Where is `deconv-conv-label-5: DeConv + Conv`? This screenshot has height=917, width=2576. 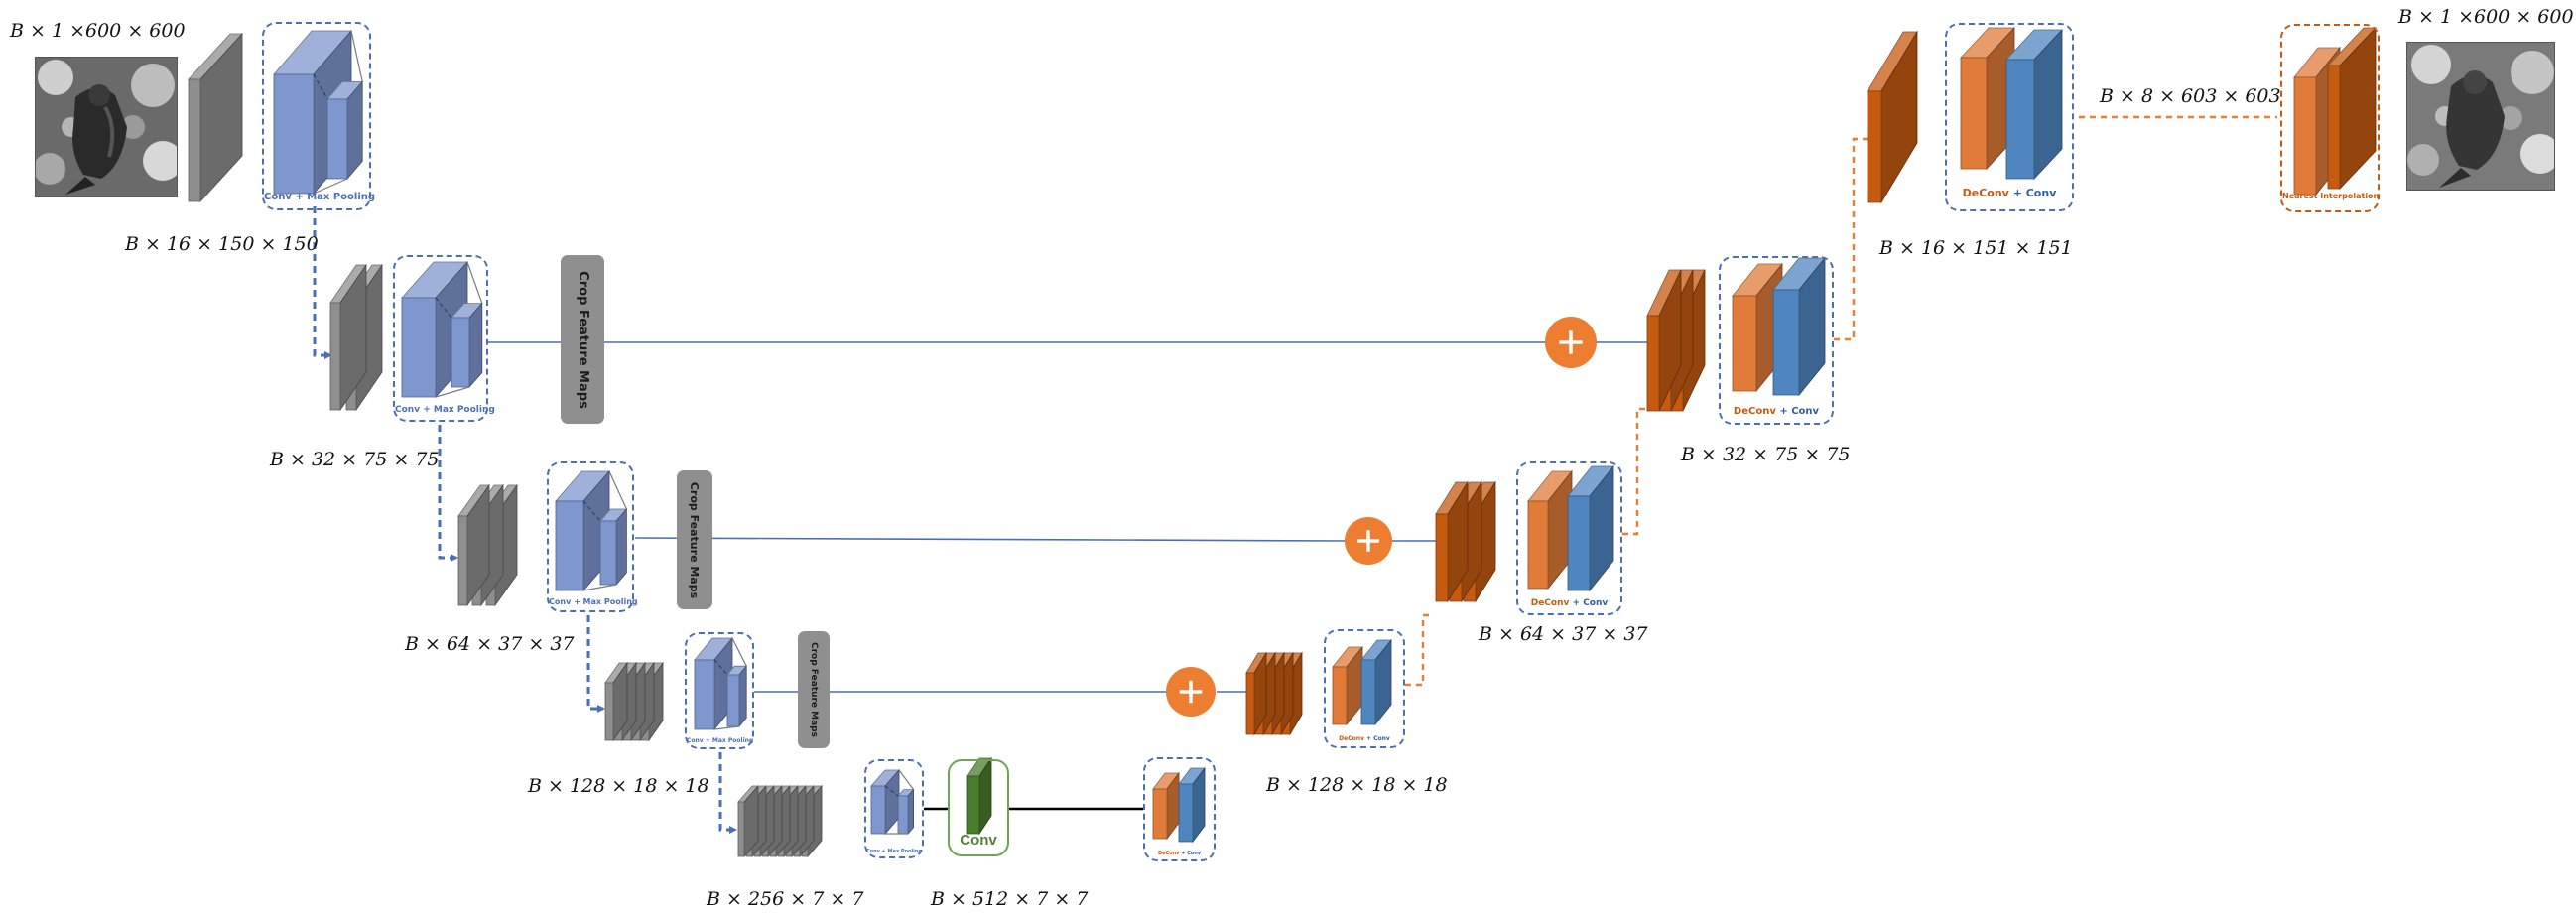 deconv-conv-label-5: DeConv + Conv is located at coordinates (1180, 853).